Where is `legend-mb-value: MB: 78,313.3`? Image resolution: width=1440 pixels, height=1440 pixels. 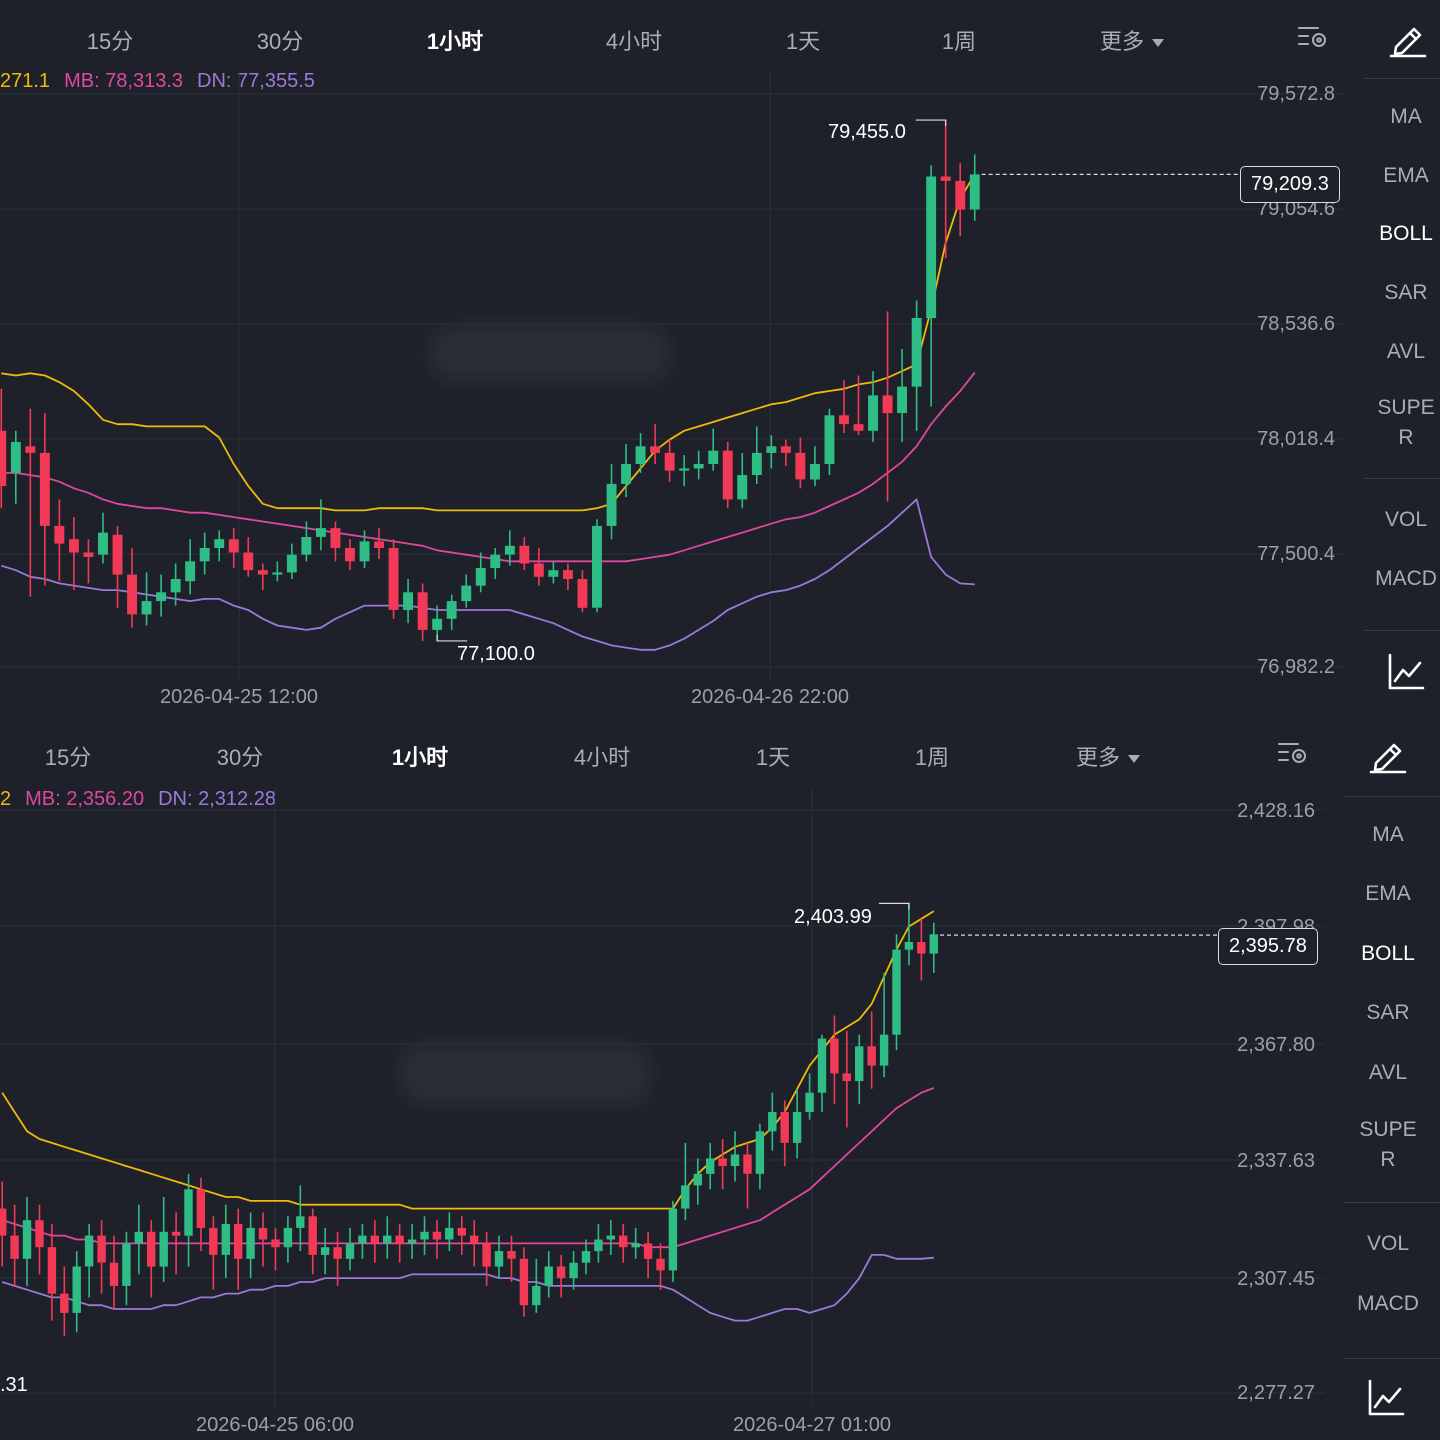 legend-mb-value: MB: 78,313.3 is located at coordinates (124, 81).